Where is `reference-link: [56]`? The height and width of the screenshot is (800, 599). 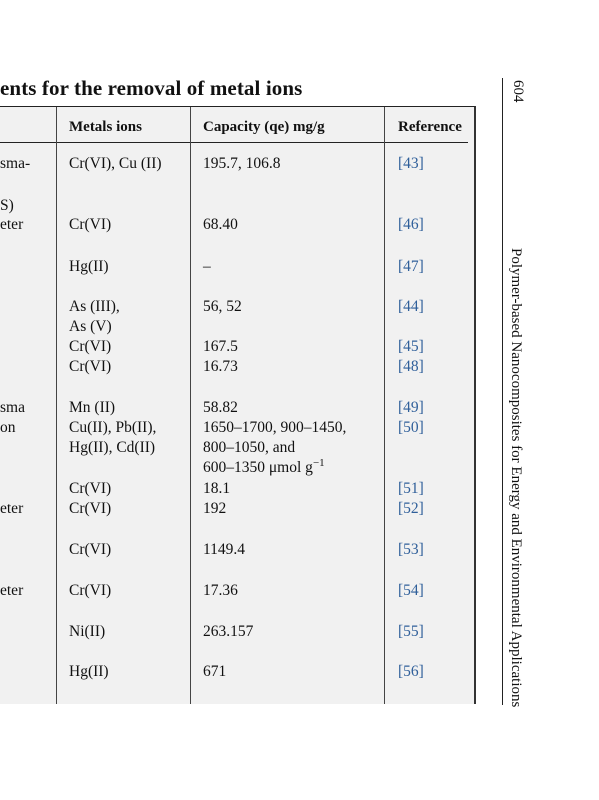
reference-link: [56] is located at coordinates (411, 671).